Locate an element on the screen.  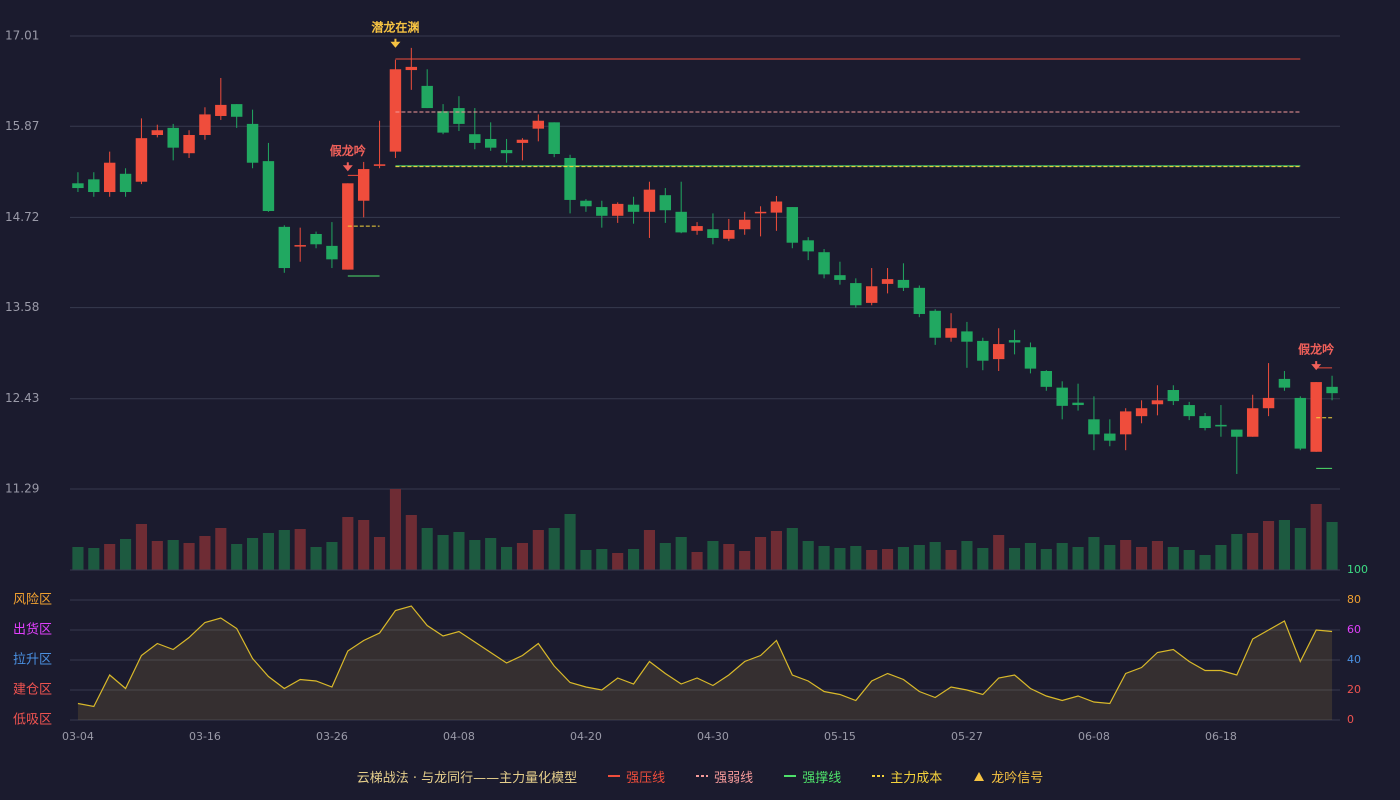
legend-item: 强撑线 is located at coordinates (812, 776).